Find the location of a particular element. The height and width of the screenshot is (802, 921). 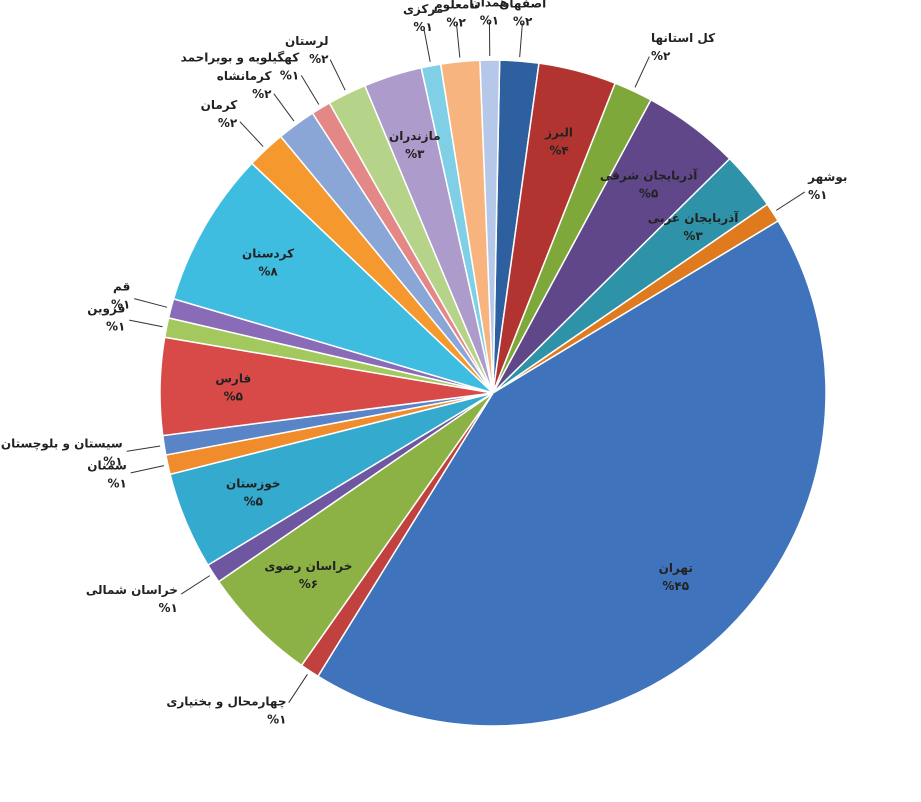

slice-label: لرستان is located at coordinates (306, 41).